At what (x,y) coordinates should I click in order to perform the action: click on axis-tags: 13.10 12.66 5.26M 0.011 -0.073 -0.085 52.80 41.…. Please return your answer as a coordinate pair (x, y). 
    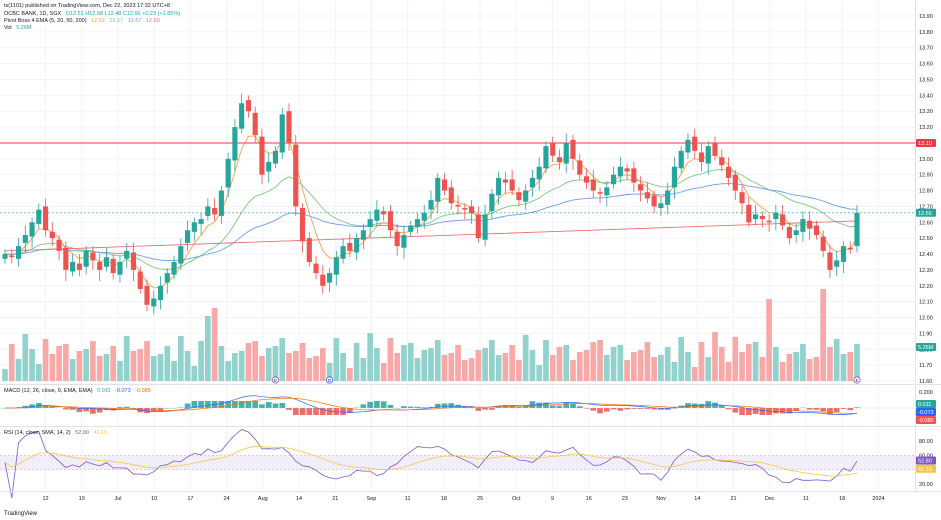
    Looking at the image, I should click on (926, 305).